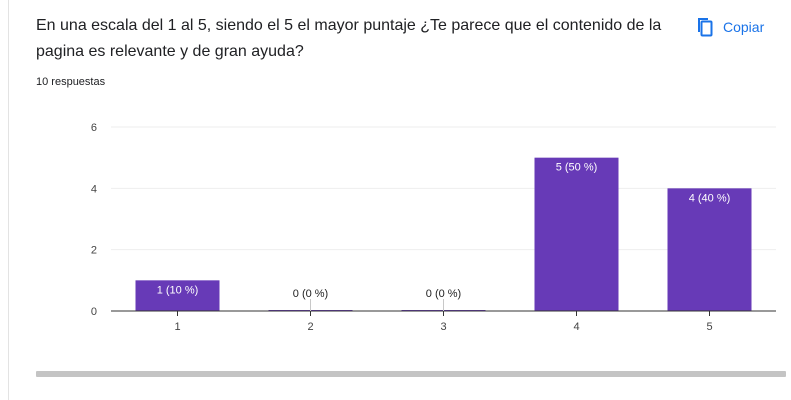 The width and height of the screenshot is (791, 400). What do you see at coordinates (576, 327) in the screenshot?
I see `x-tick-label: 4` at bounding box center [576, 327].